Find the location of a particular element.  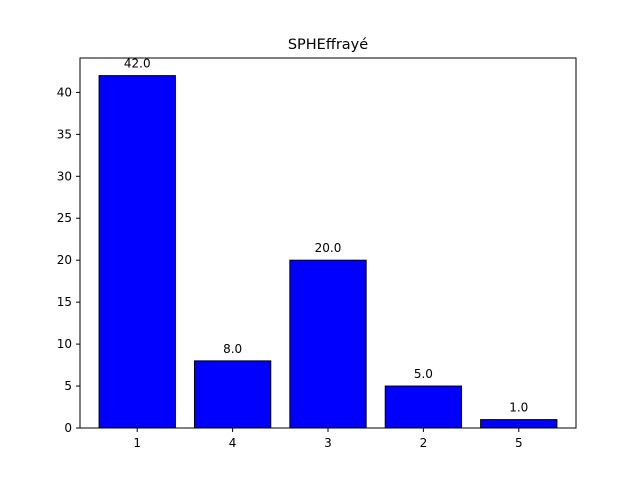

y-tick-label: 0 is located at coordinates (68, 428).